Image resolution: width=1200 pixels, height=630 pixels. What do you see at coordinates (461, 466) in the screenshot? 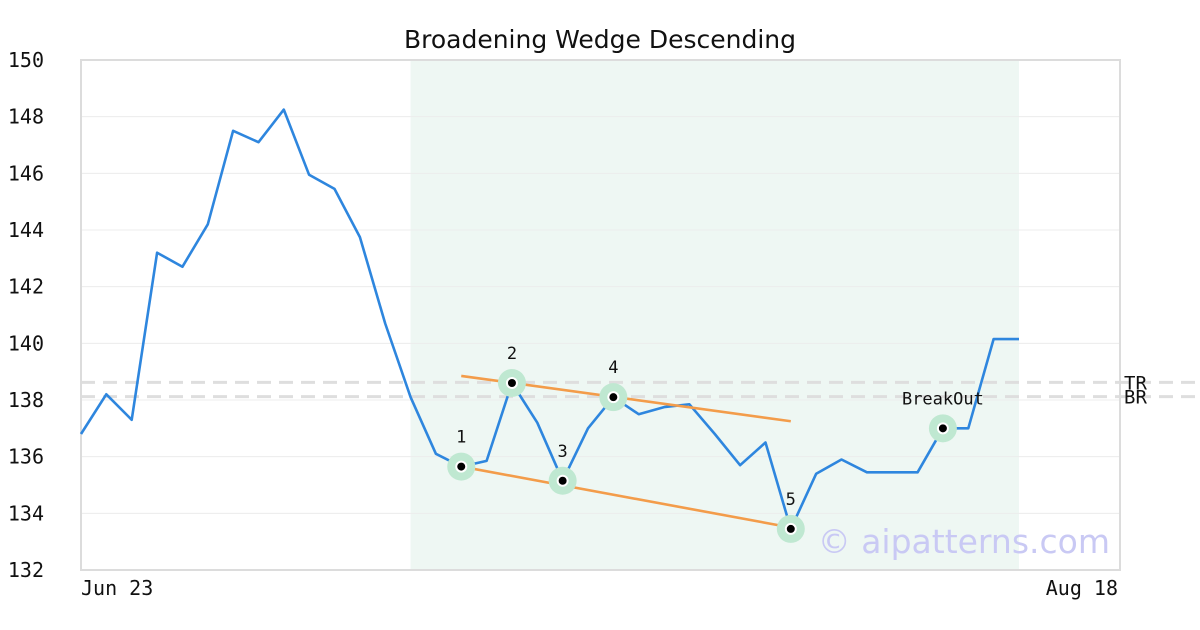
I see `pattern-point-1-dot` at bounding box center [461, 466].